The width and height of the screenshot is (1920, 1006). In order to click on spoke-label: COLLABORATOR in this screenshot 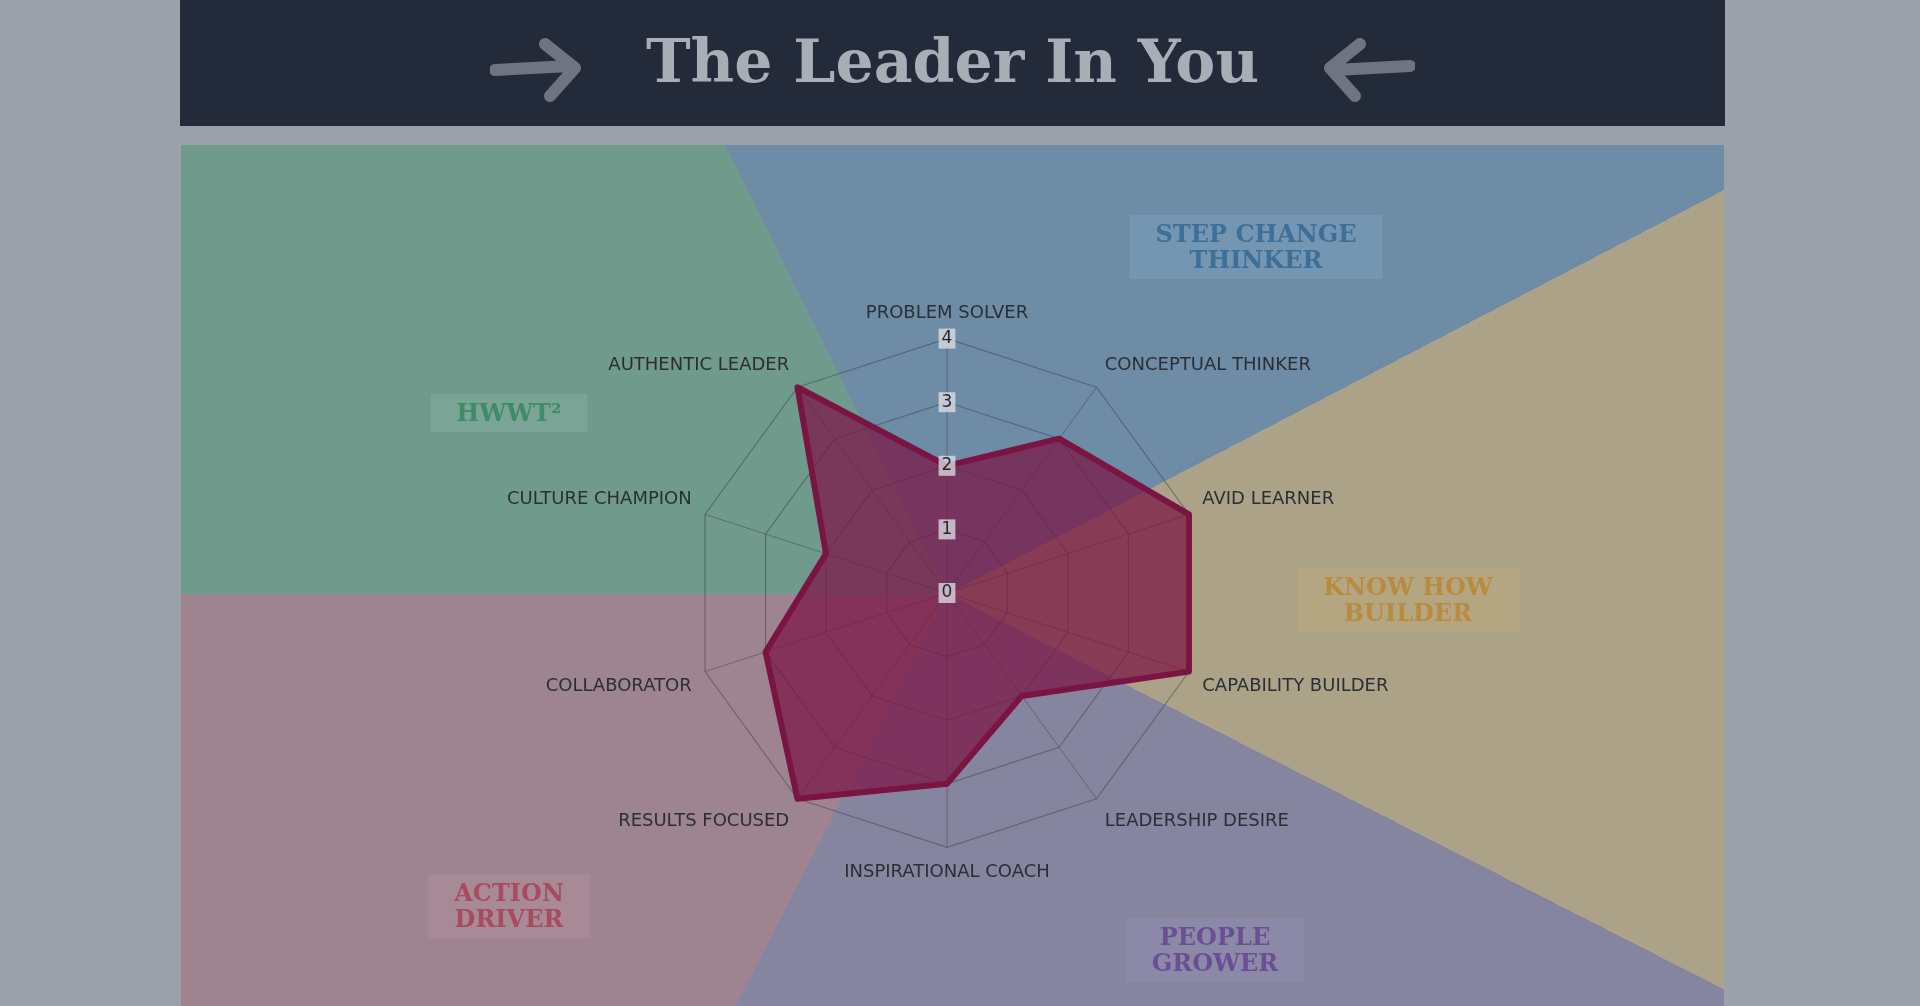, I will do `click(618, 685)`.